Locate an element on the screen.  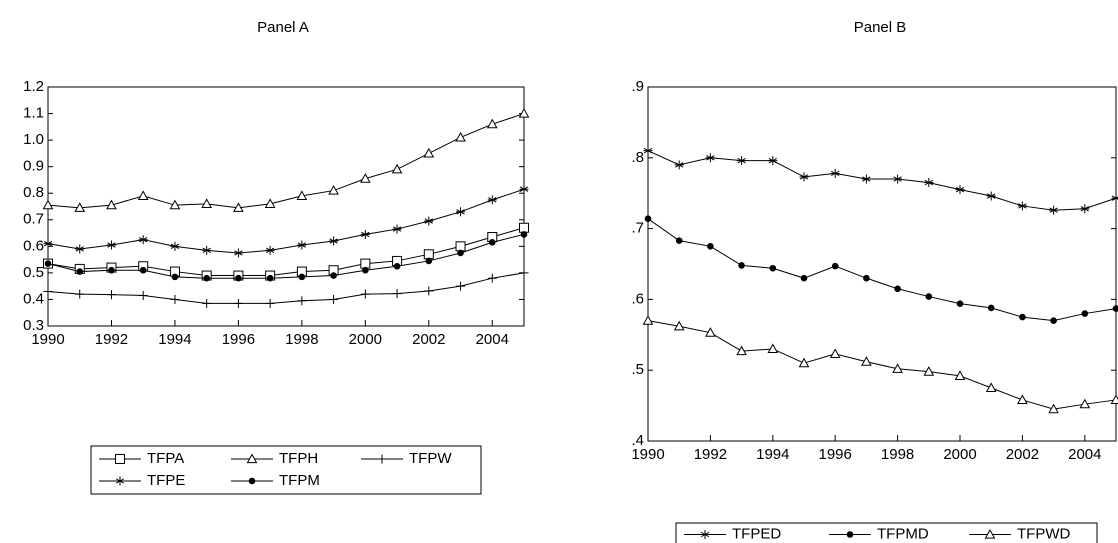
legend-label: TFPMD is located at coordinates (903, 533).